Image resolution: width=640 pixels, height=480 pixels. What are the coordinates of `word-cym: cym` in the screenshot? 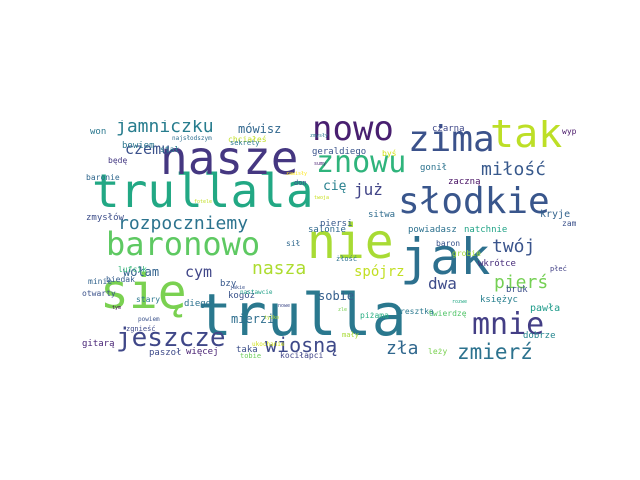 It's located at (199, 272).